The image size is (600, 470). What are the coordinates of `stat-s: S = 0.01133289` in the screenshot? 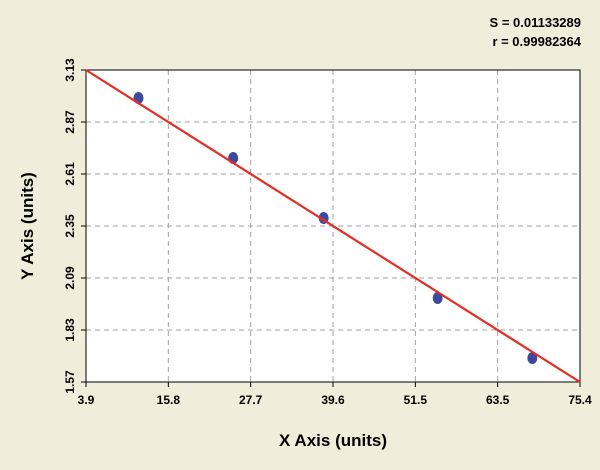 It's located at (535, 22).